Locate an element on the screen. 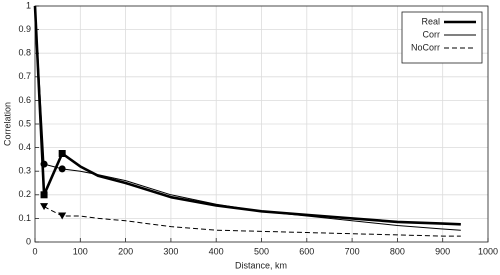 Image resolution: width=500 pixels, height=275 pixels. y-tick-label: 0.6 is located at coordinates (24, 100).